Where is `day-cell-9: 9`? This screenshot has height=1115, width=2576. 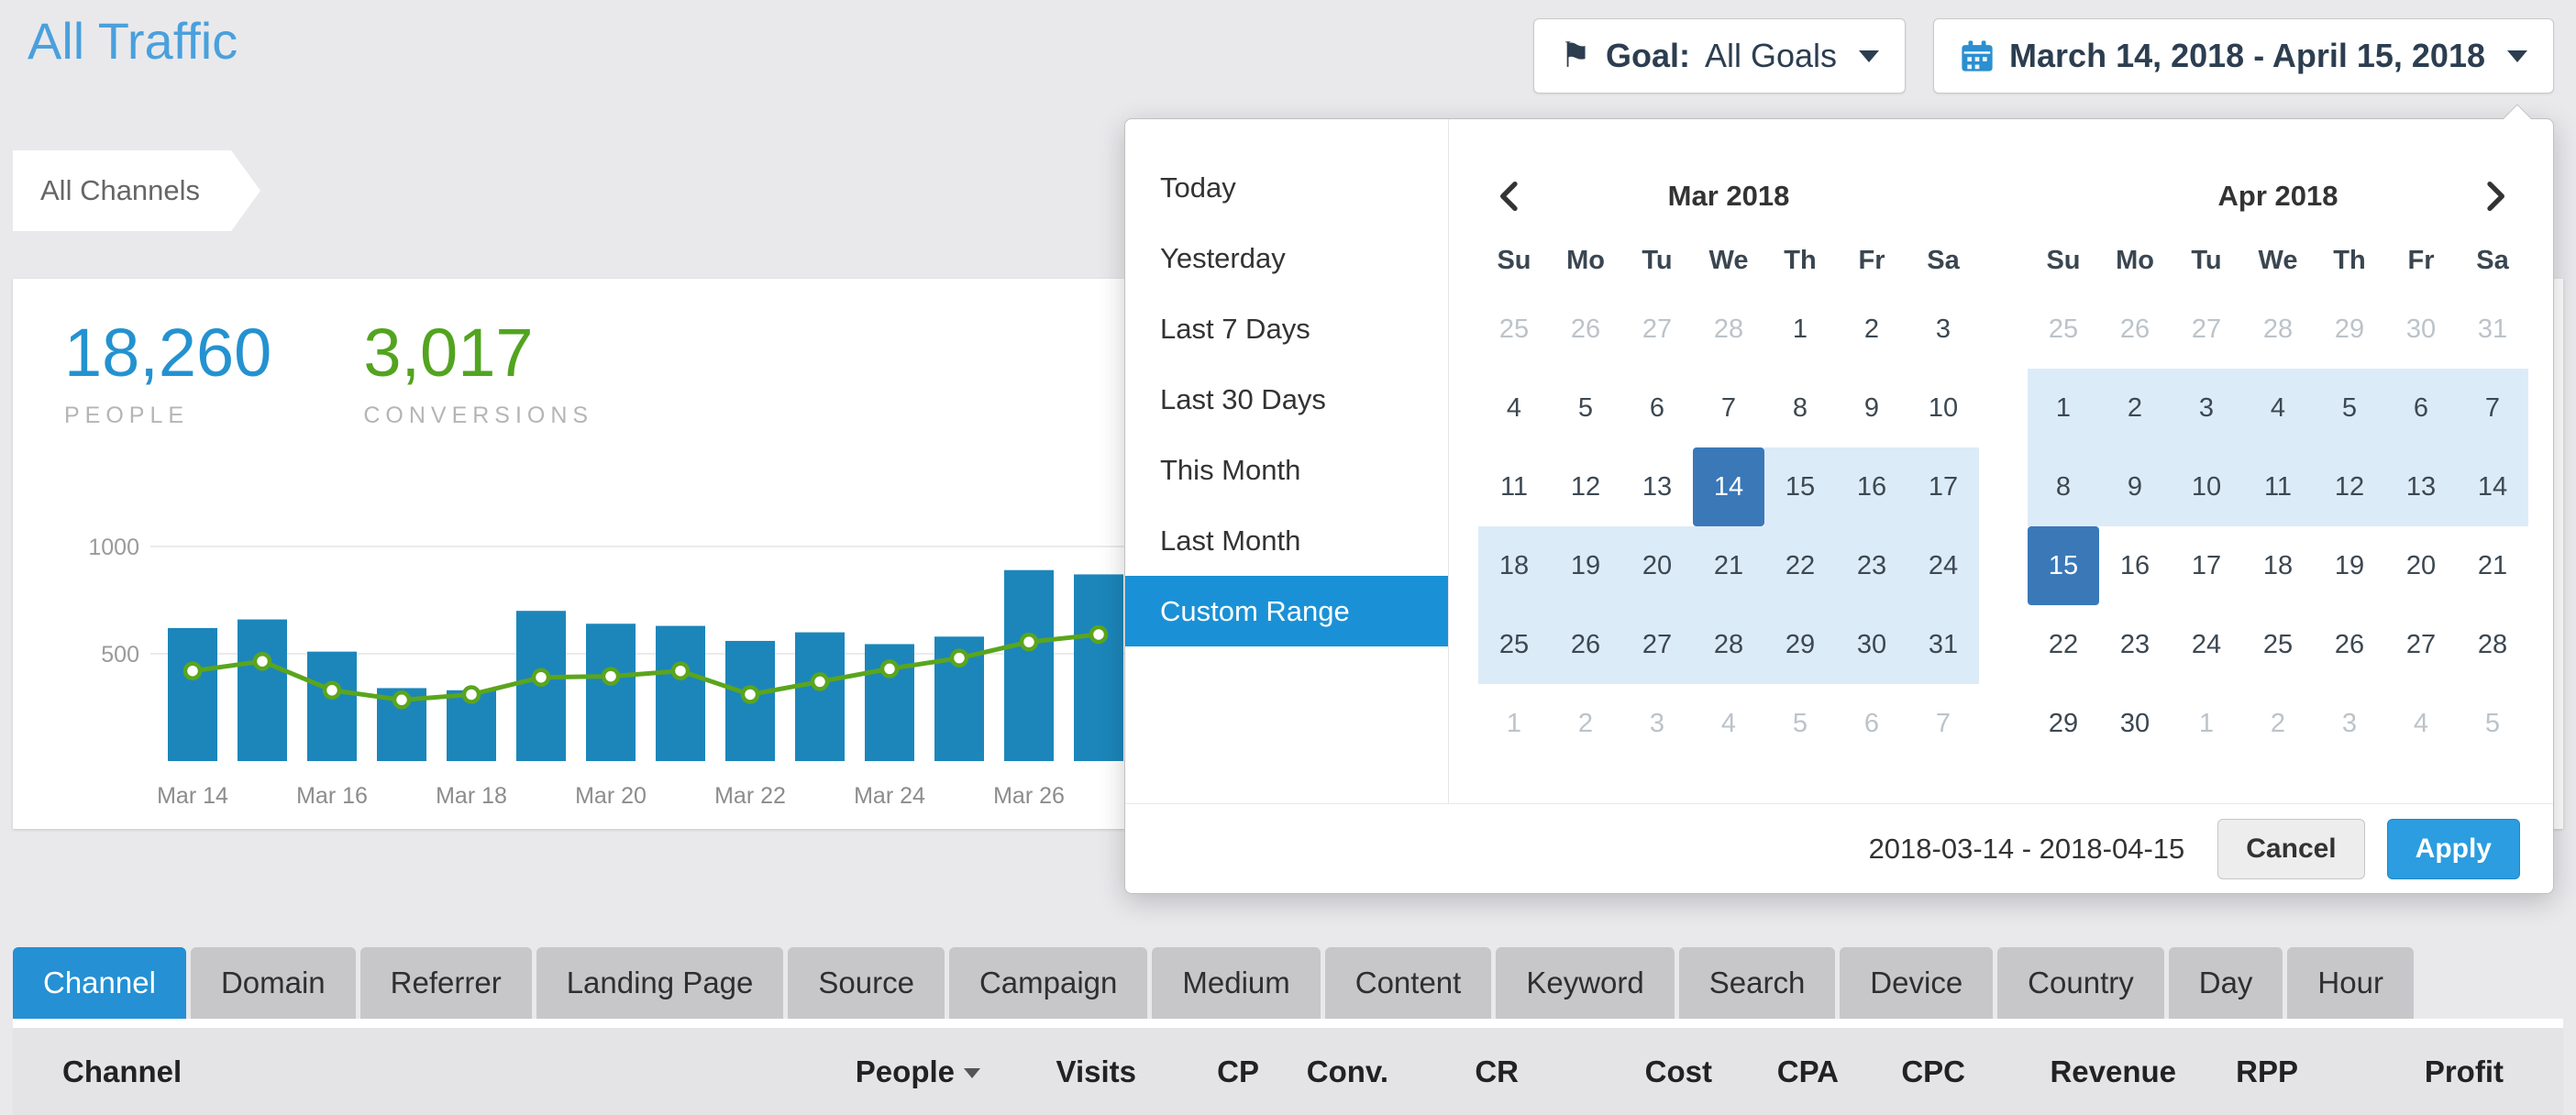 day-cell-9: 9 is located at coordinates (1871, 407).